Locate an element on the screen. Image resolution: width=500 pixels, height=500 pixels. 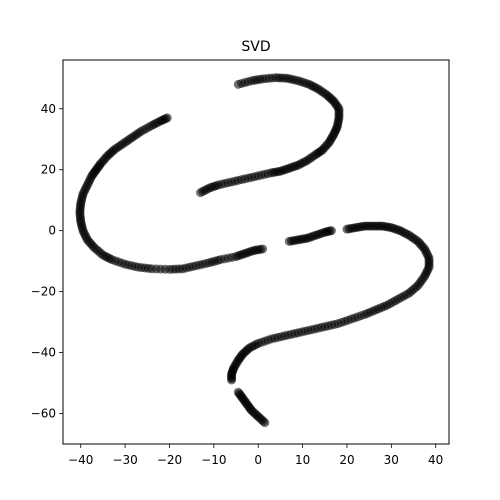
y-tick-label: −40 is located at coordinates (43, 353).